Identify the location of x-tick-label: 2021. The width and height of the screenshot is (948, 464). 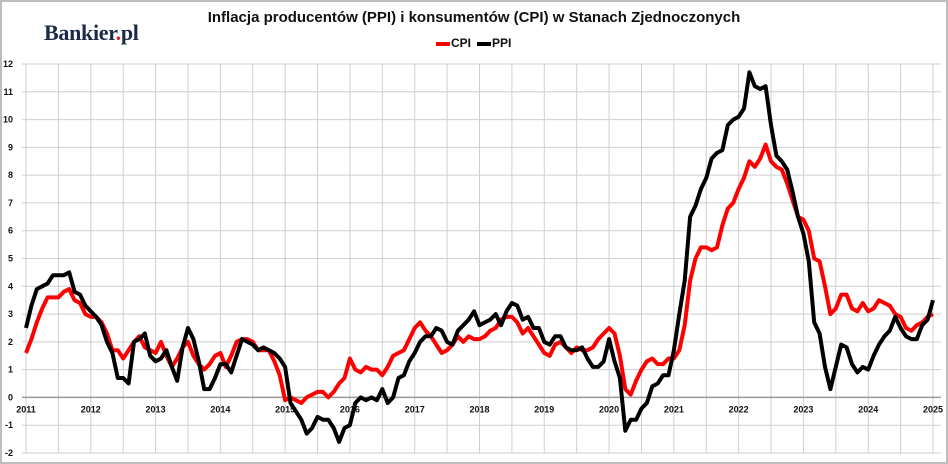
(674, 409).